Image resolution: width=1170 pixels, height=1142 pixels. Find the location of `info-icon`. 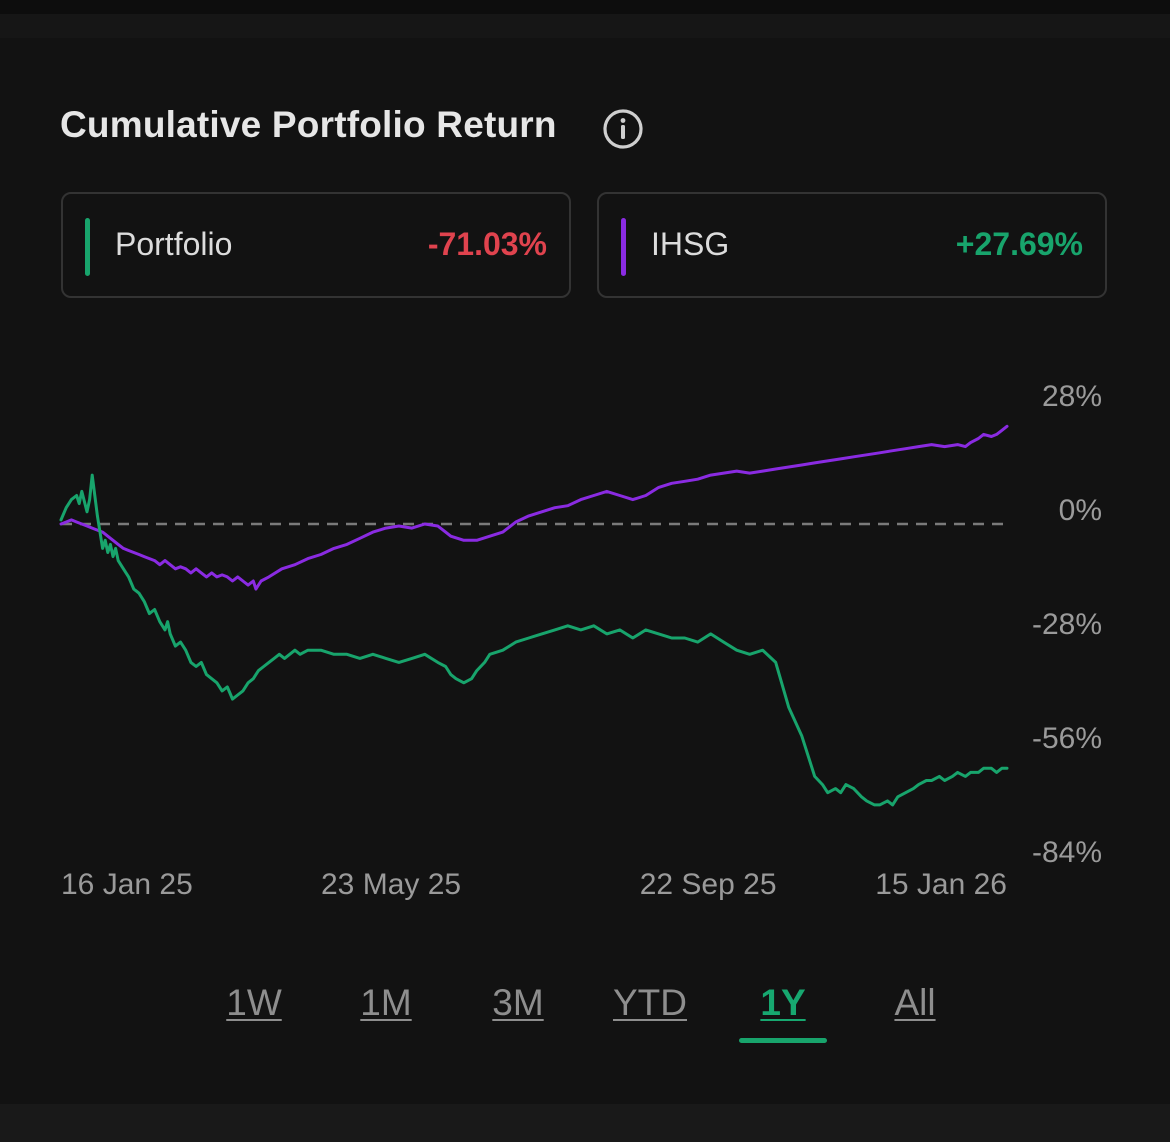

info-icon is located at coordinates (623, 129).